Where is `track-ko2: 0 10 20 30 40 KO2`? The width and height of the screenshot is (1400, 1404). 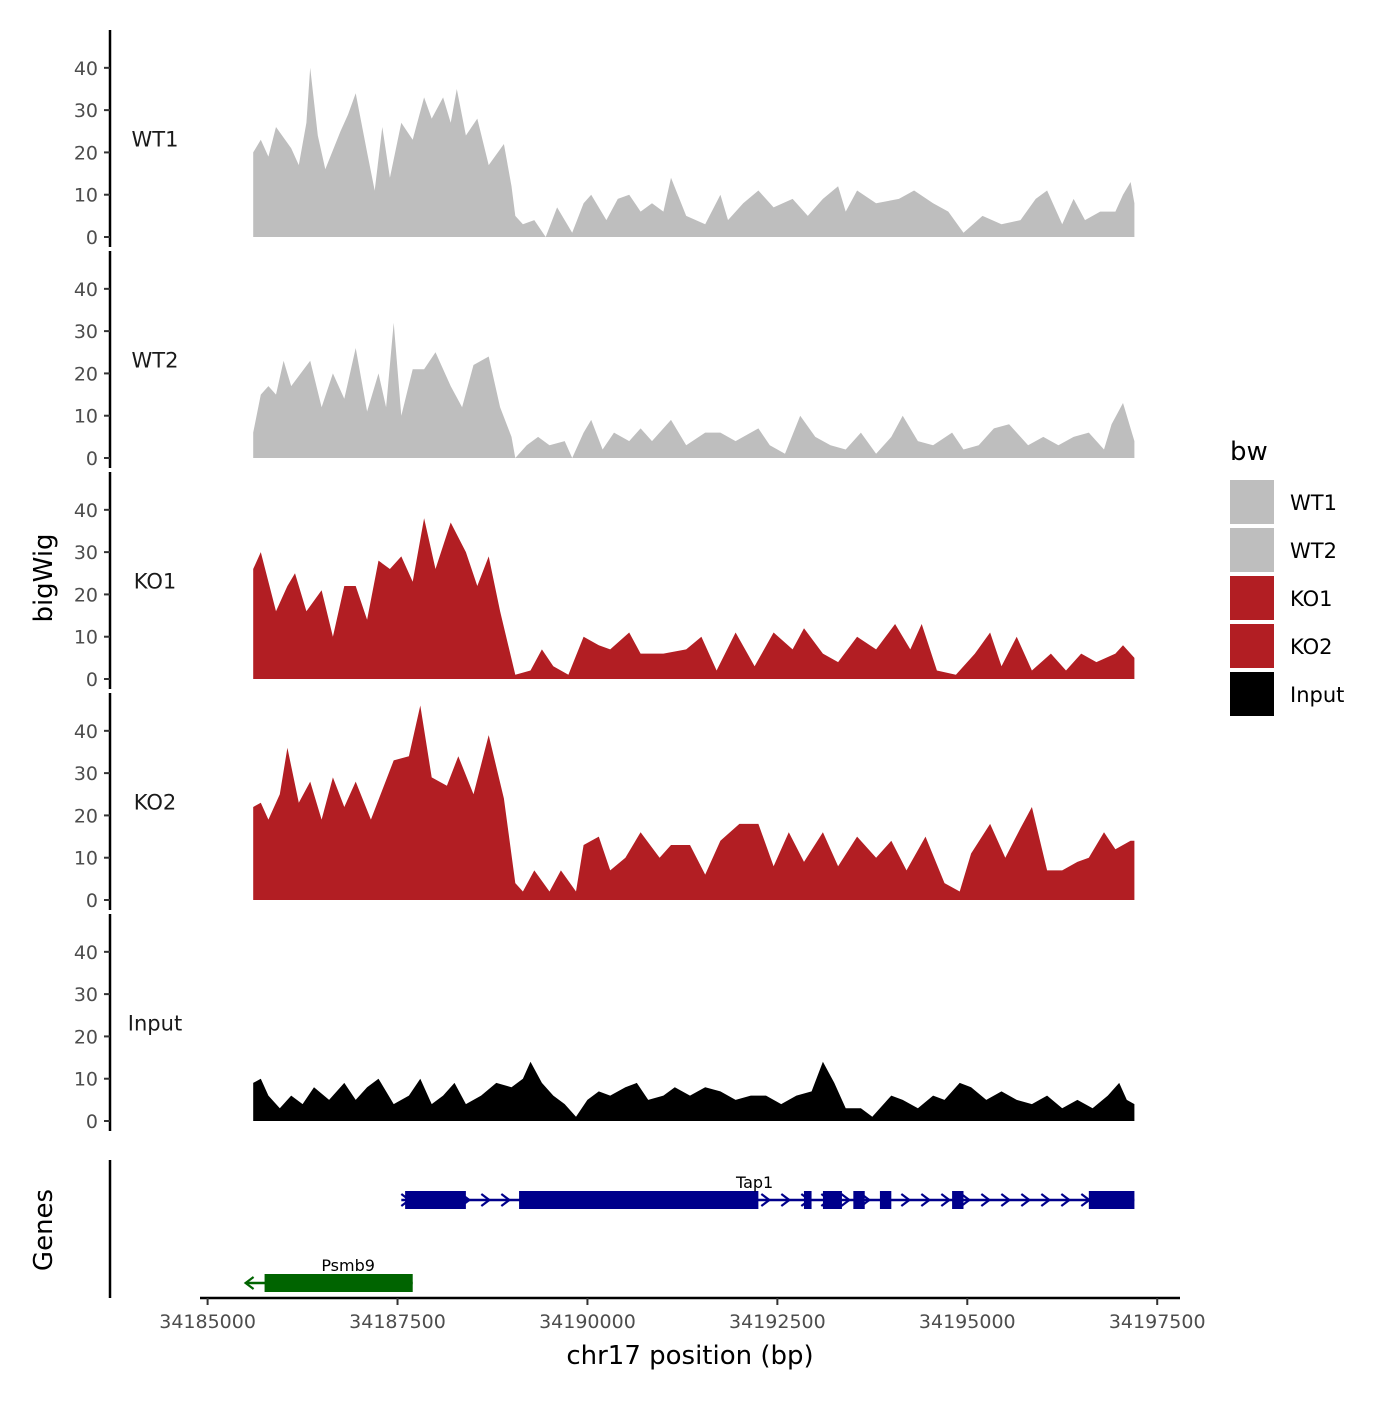 track-ko2: 0 10 20 30 40 KO2 is located at coordinates (604, 802).